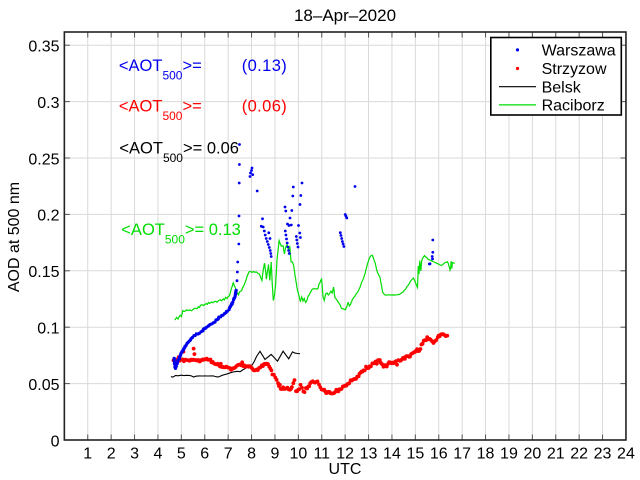 Image resolution: width=640 pixels, height=480 pixels. I want to click on svg-text: 19, so click(509, 454).